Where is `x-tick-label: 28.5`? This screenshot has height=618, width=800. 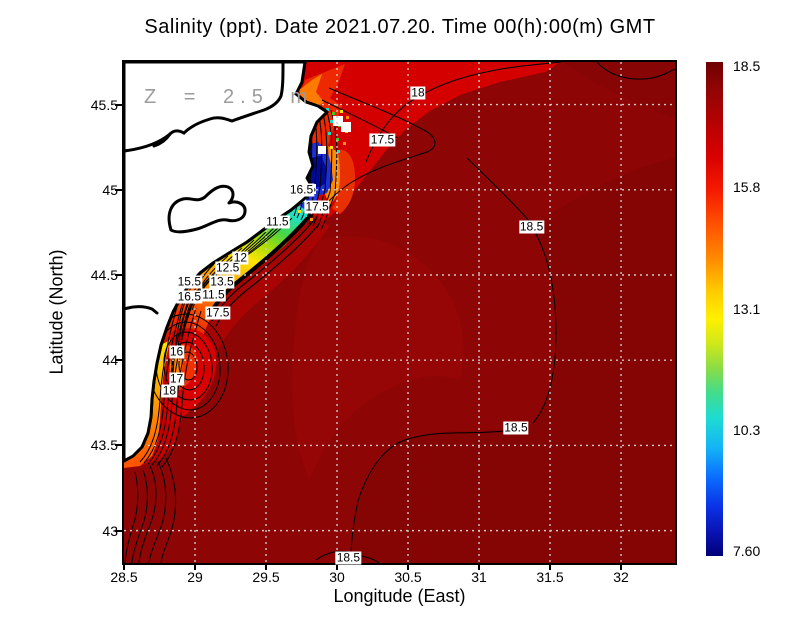 x-tick-label: 28.5 is located at coordinates (124, 577).